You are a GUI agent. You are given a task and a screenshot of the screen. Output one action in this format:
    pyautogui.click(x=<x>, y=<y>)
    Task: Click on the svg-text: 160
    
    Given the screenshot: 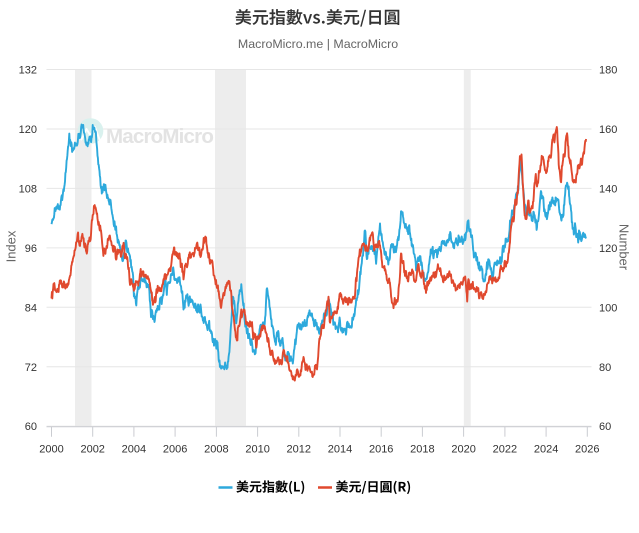 What is the action you would take?
    pyautogui.click(x=608, y=130)
    